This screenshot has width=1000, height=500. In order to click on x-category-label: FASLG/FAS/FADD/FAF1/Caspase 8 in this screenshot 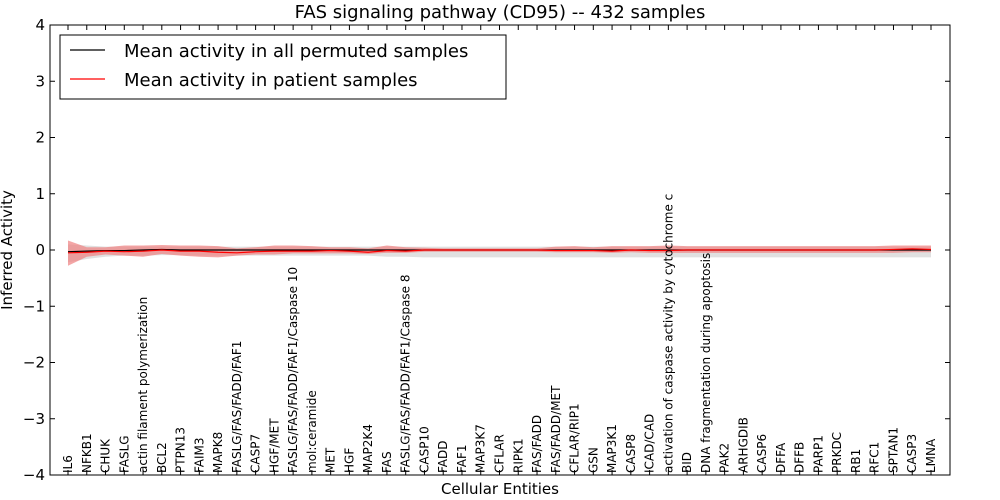, I will do `click(406, 374)`.